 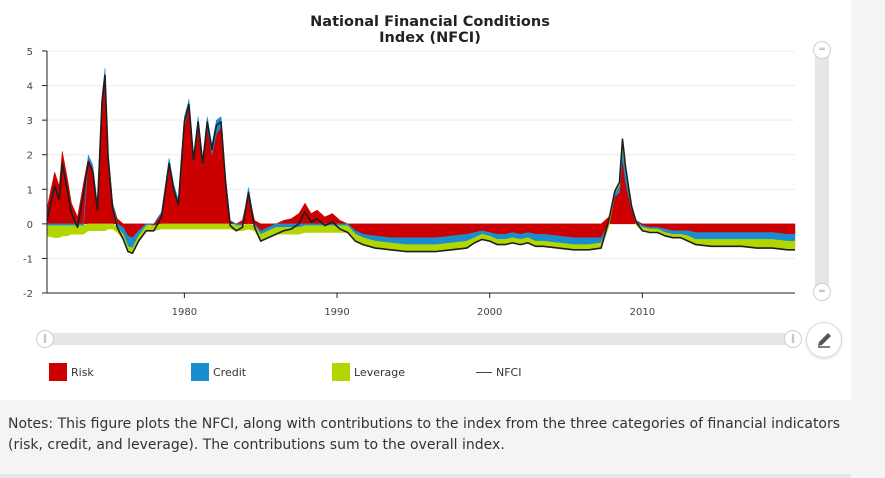 What do you see at coordinates (430, 38) in the screenshot?
I see `chart-title-line-2: Index (NFCI)` at bounding box center [430, 38].